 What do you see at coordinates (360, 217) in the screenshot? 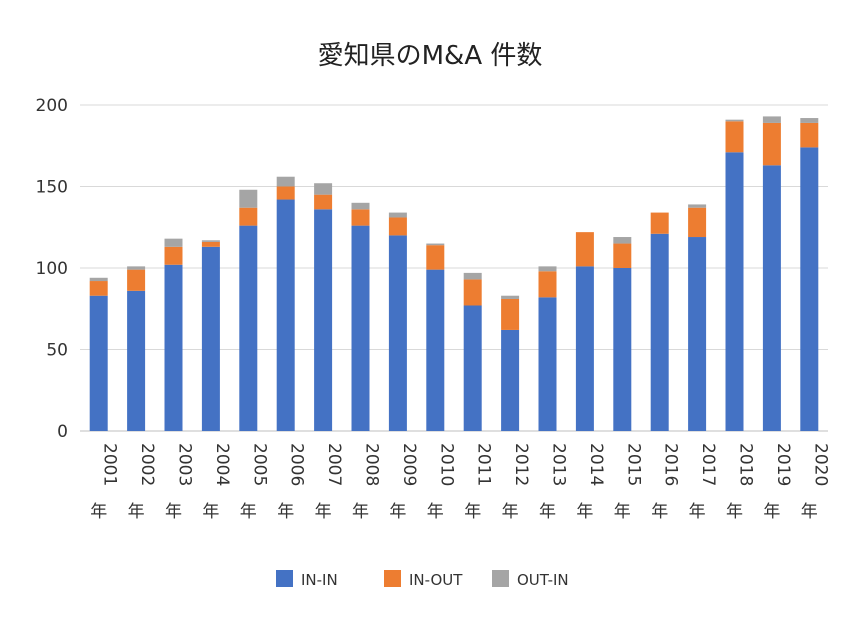
I see `bar-in-out-2008` at bounding box center [360, 217].